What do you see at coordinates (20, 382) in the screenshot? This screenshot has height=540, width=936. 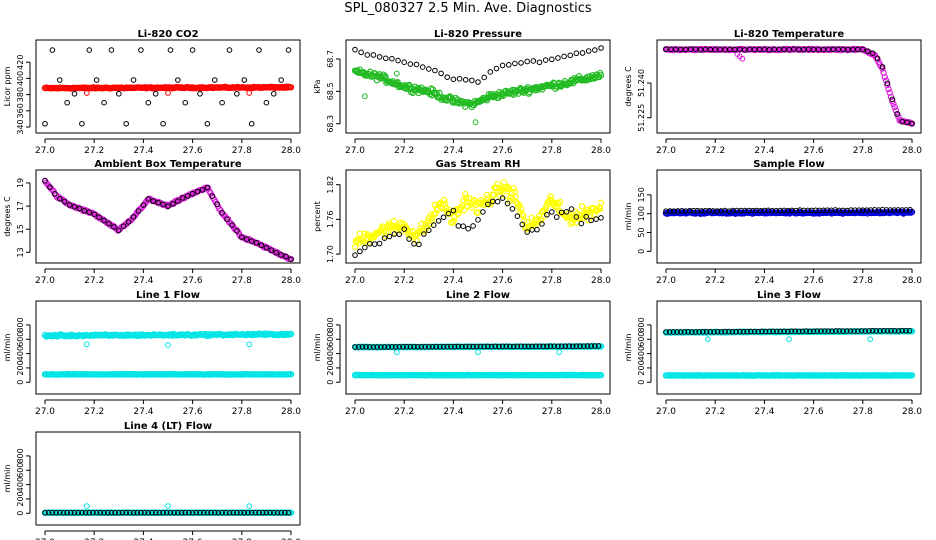 I see `y-tick-label: 0` at bounding box center [20, 382].